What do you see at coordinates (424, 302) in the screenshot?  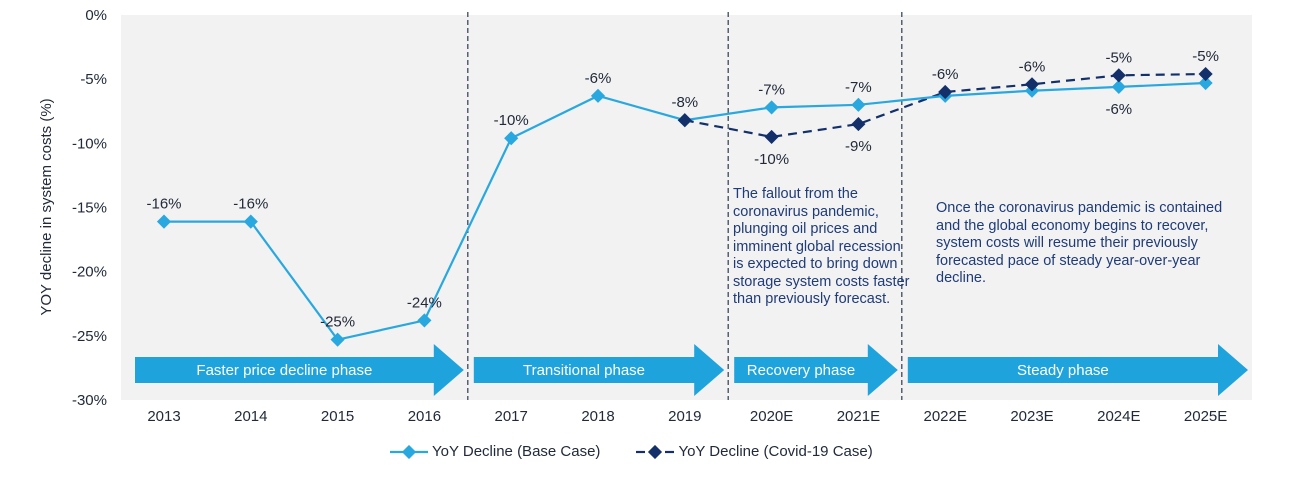 I see `data-label-base: -24%` at bounding box center [424, 302].